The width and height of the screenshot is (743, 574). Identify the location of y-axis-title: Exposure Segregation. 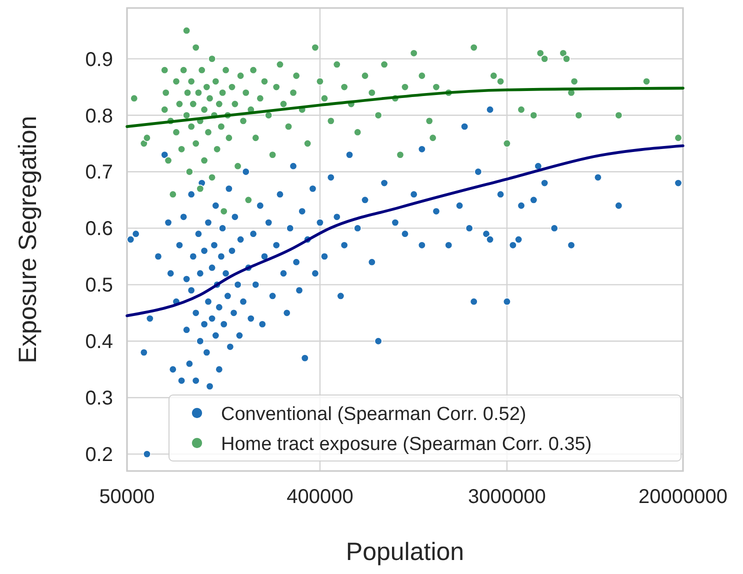
(28, 240).